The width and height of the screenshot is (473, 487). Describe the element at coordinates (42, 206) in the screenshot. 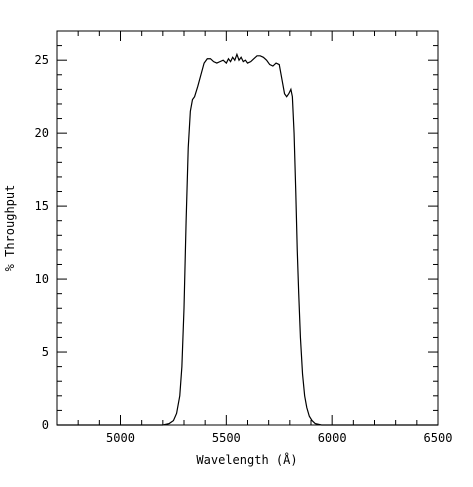

I see `y-tick-label: 15` at that location.